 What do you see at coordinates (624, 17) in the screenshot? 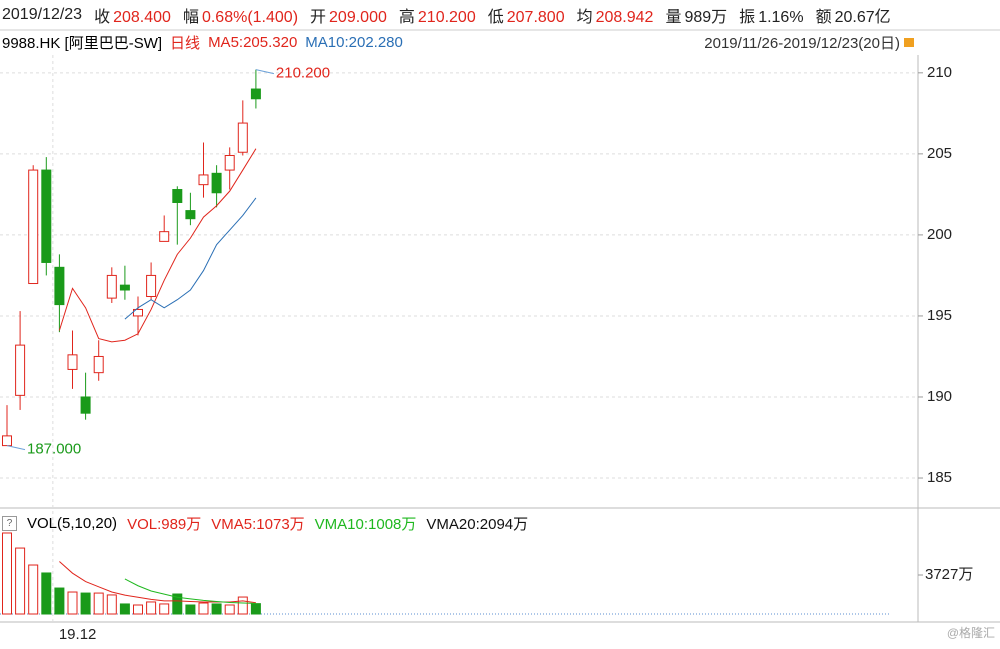
I see `quote-value: 208.942` at bounding box center [624, 17].